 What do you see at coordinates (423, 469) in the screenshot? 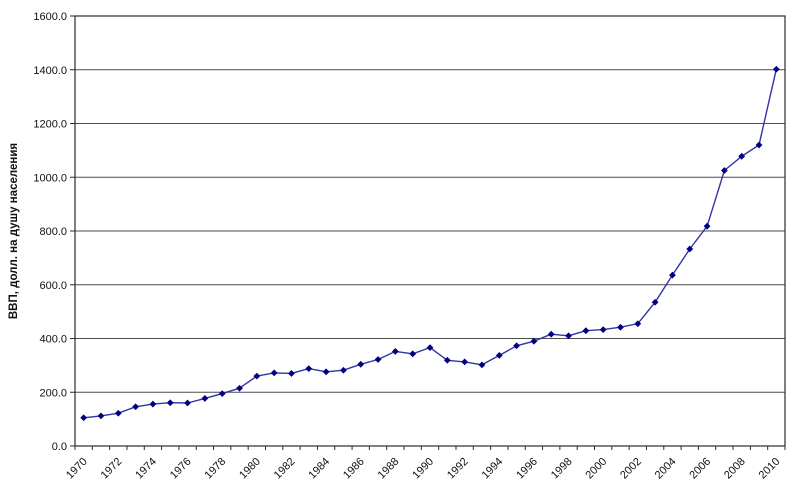
I see `x-axis-tick-label: 1990` at bounding box center [423, 469].